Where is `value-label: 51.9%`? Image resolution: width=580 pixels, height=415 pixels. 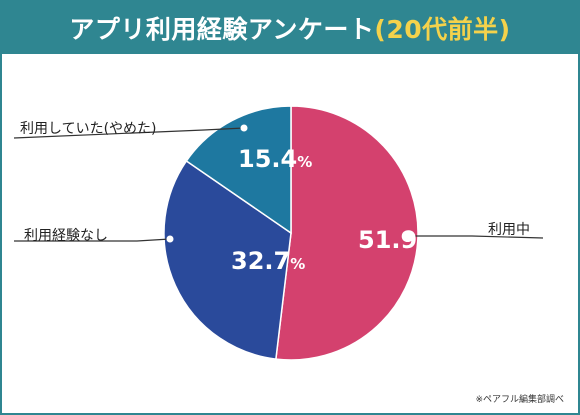 value-label: 51.9% is located at coordinates (395, 240).